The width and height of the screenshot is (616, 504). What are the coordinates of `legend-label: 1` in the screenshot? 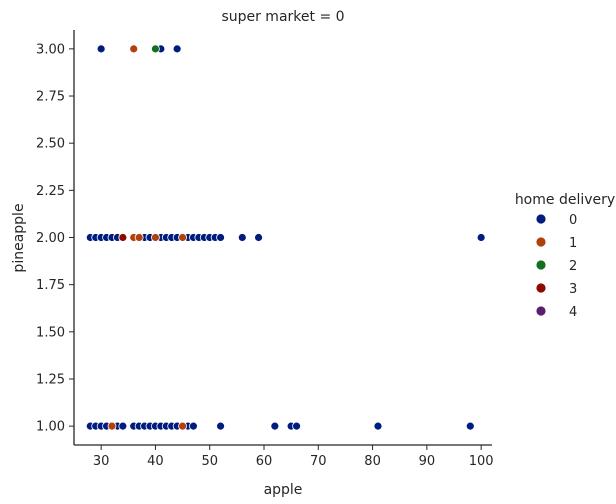 It's located at (573, 243).